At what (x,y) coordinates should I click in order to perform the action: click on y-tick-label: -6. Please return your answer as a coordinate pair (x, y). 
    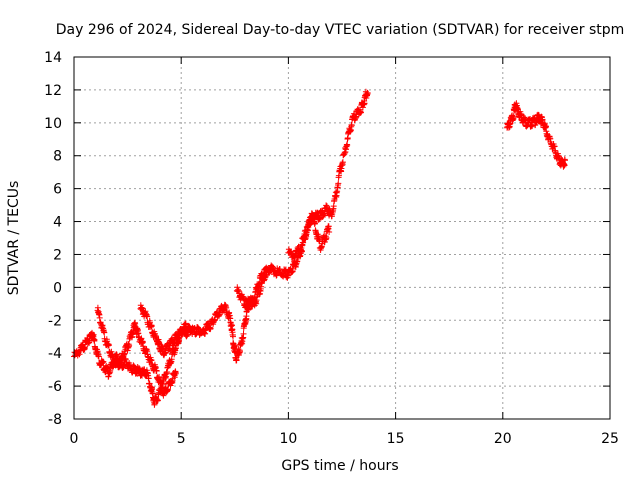
    Looking at the image, I should click on (55, 387).